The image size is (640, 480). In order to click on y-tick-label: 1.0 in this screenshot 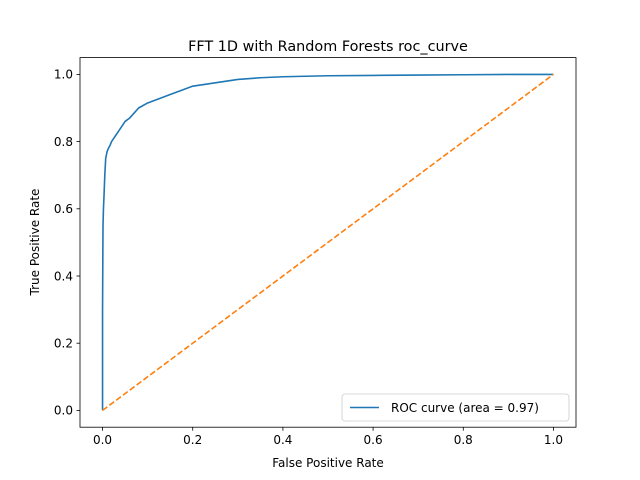, I will do `click(63, 75)`.